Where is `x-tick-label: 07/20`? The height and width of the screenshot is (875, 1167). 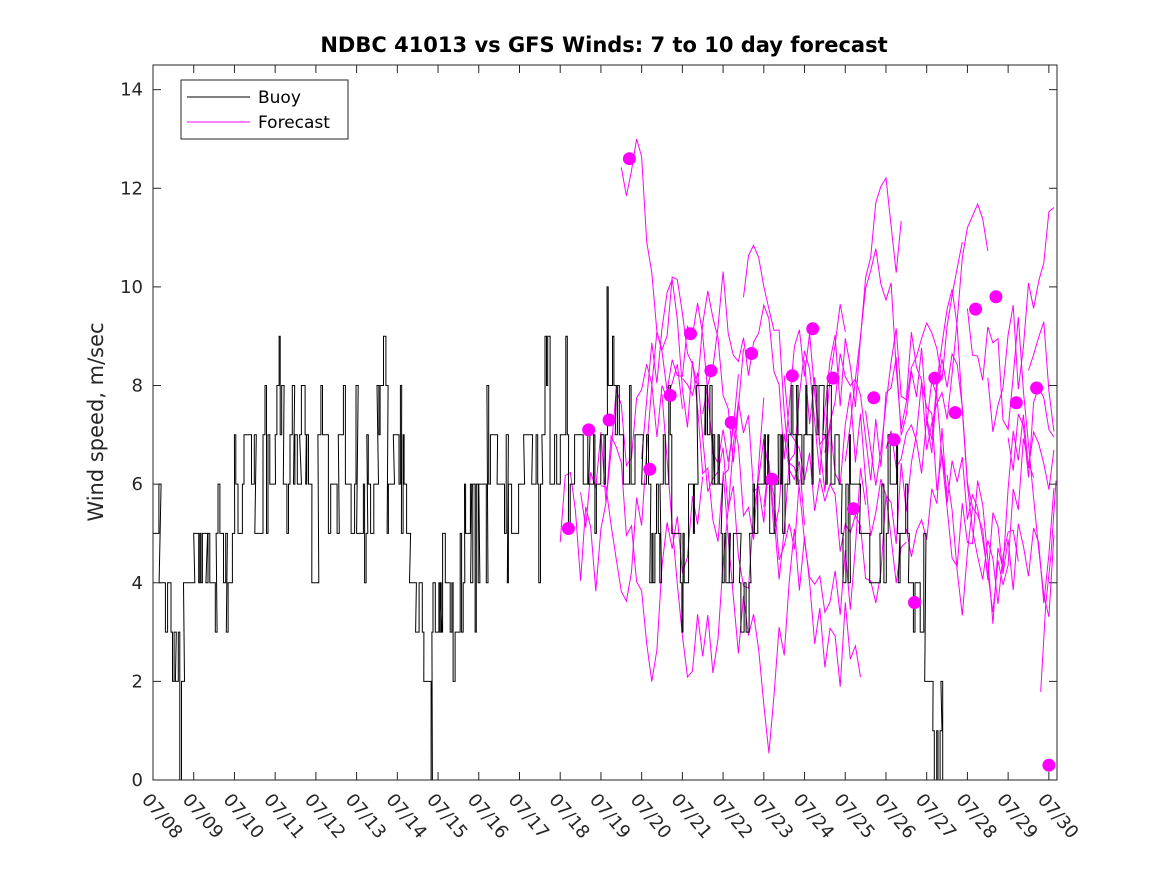
x-tick-label: 07/20 is located at coordinates (650, 816).